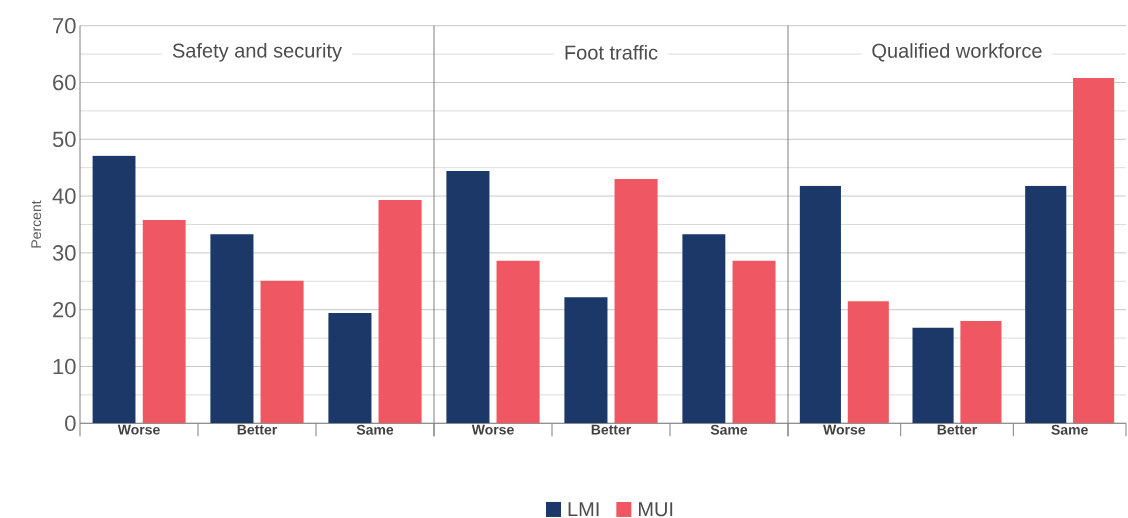 This screenshot has width=1128, height=518. What do you see at coordinates (64, 309) in the screenshot?
I see `y-tick-label: 20` at bounding box center [64, 309].